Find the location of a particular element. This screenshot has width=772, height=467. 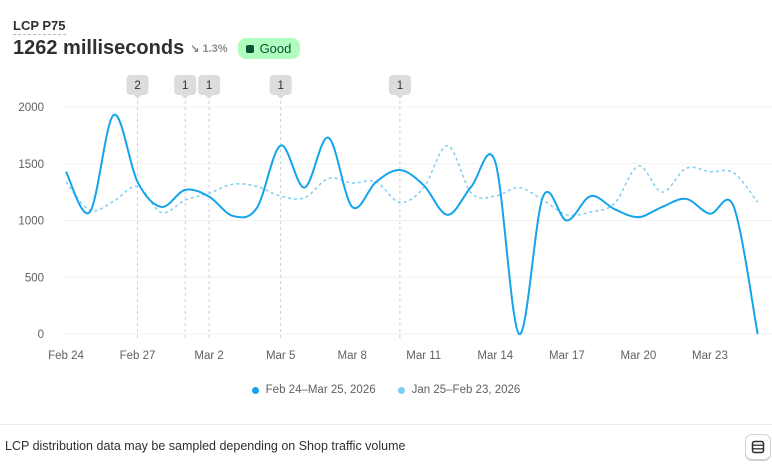

metric-label: LCP P75 is located at coordinates (39, 26).